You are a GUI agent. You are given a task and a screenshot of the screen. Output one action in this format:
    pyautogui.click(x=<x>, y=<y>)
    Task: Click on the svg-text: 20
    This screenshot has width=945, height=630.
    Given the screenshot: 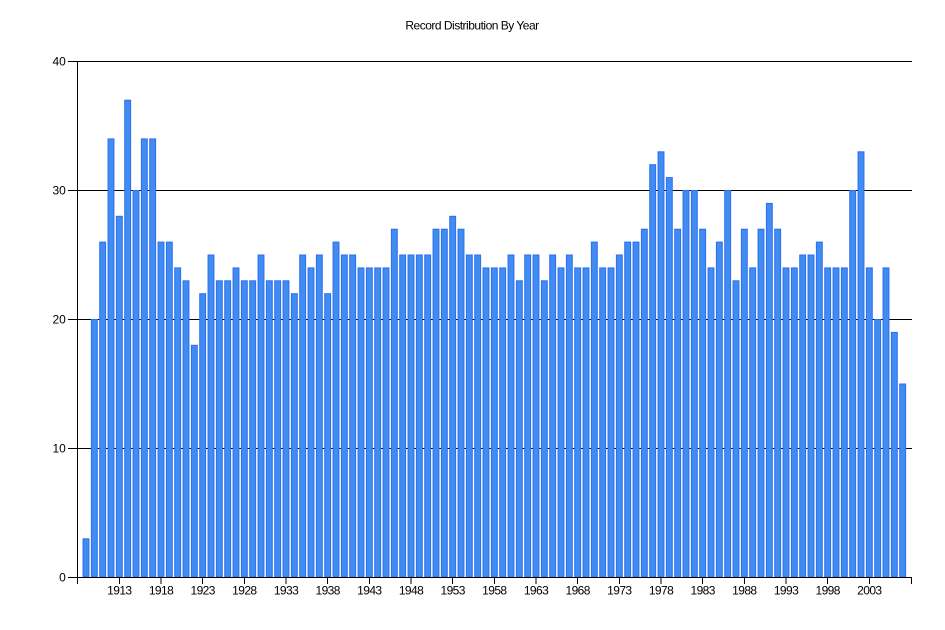 What is the action you would take?
    pyautogui.click(x=59, y=319)
    